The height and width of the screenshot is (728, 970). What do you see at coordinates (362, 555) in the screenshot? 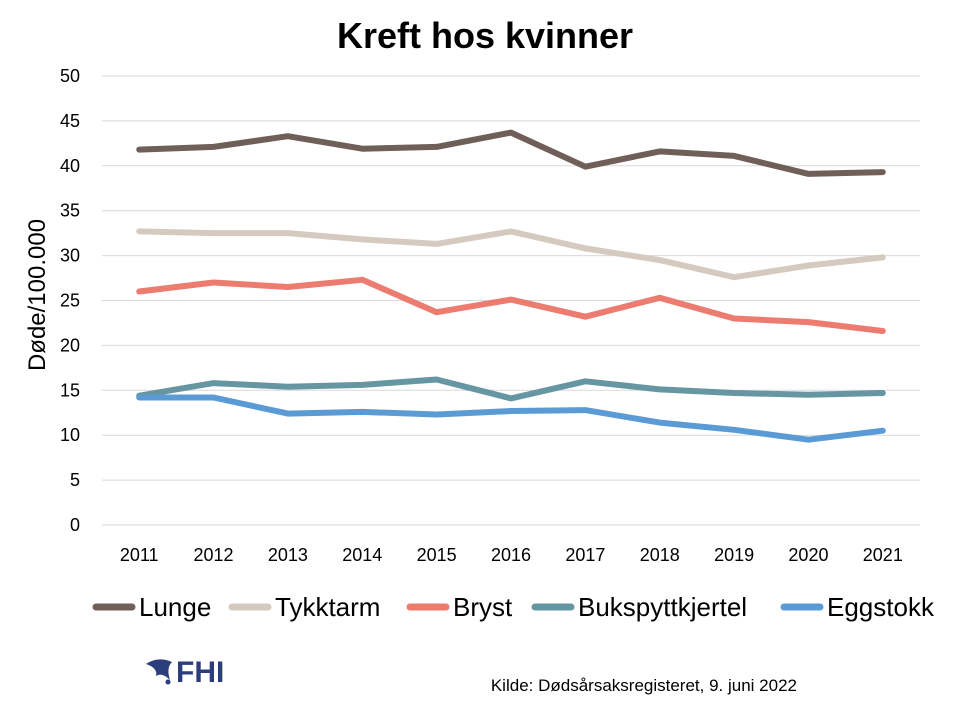
I see `x-tick-label: 2014` at bounding box center [362, 555].